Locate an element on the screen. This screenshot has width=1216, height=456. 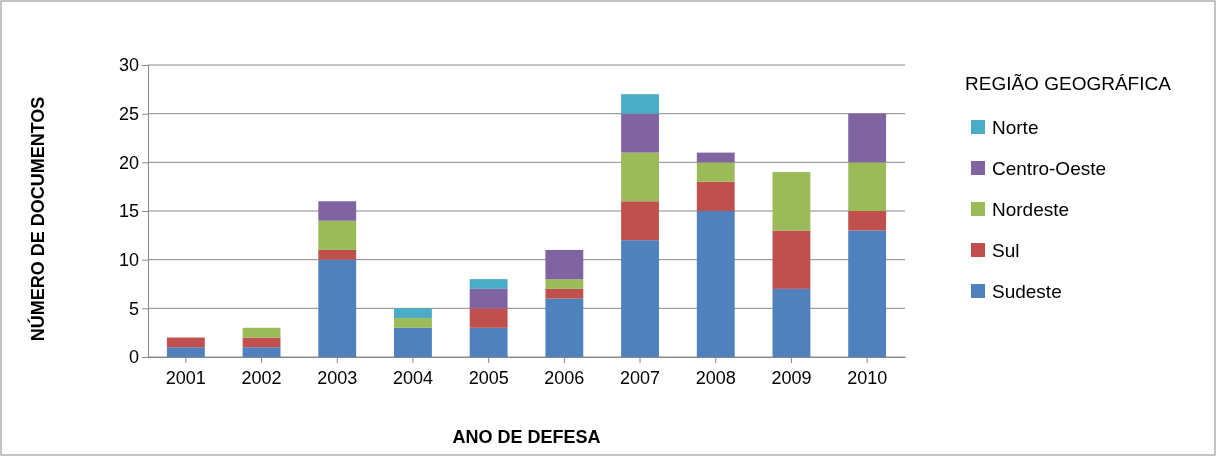
x-tick-label: 2007 is located at coordinates (640, 378).